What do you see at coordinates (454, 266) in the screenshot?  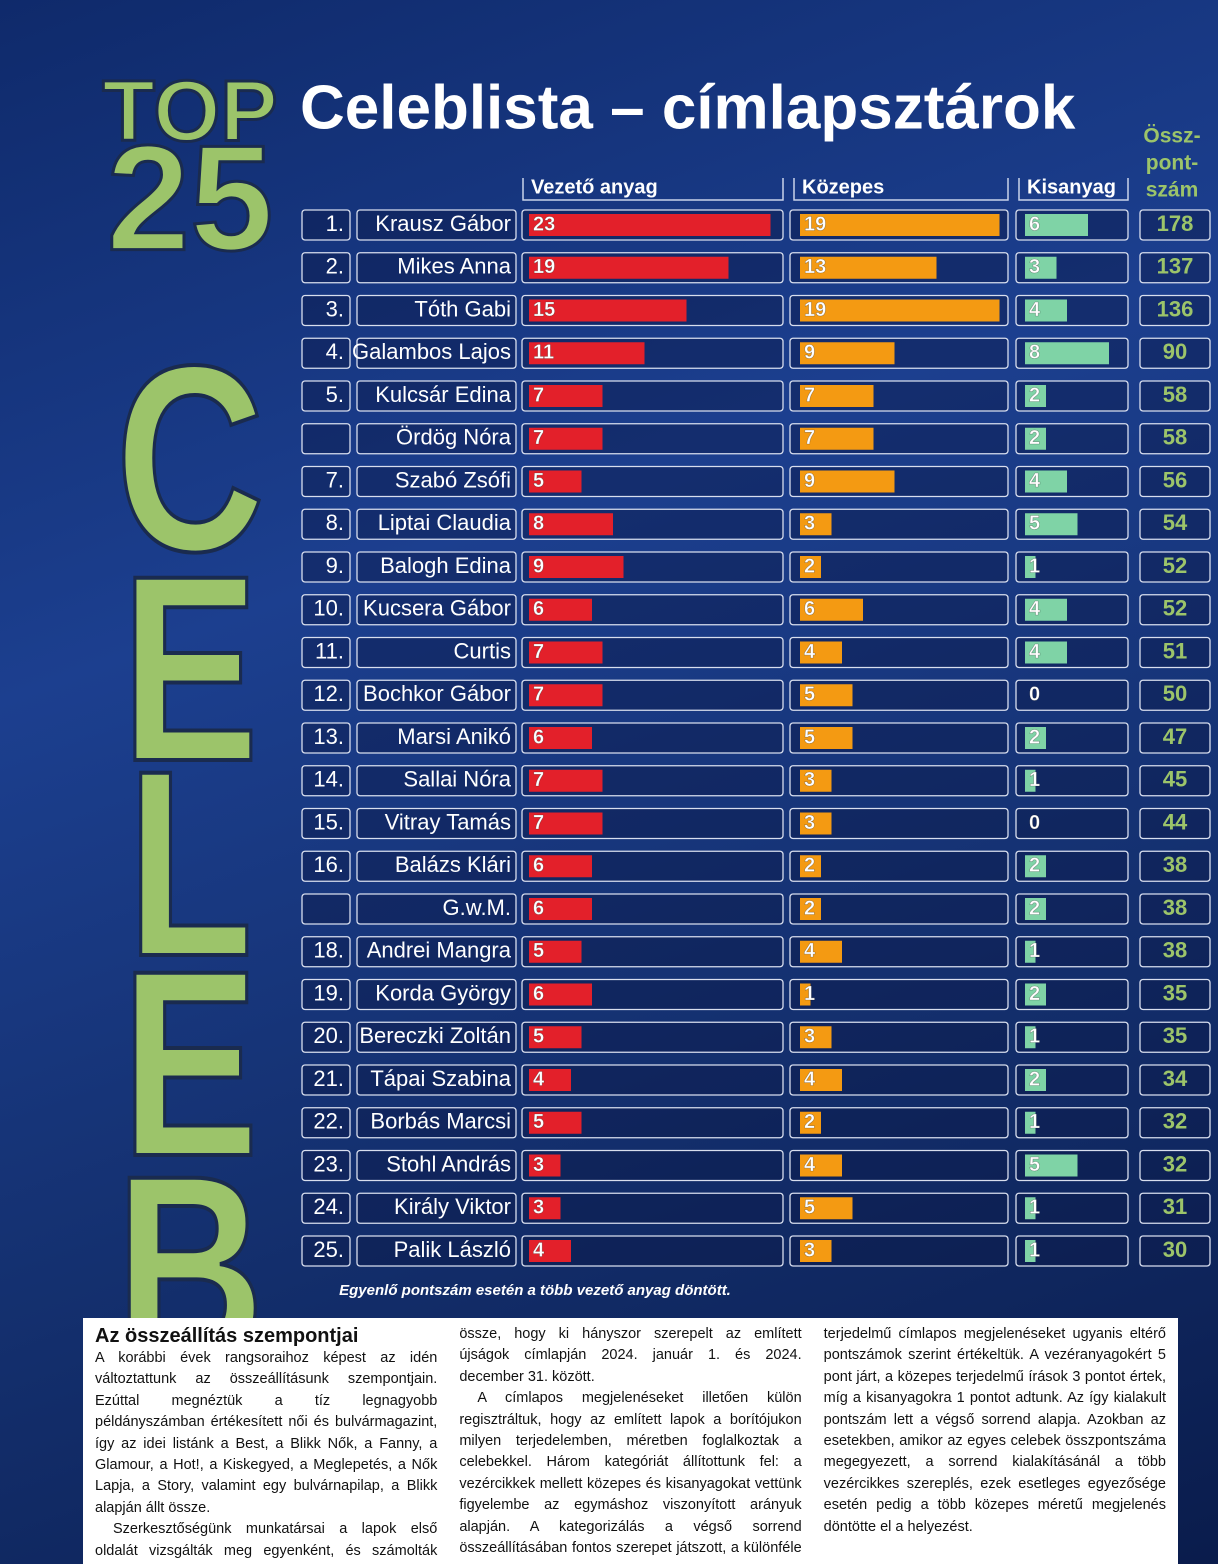 I see `name: Mikes Anna` at bounding box center [454, 266].